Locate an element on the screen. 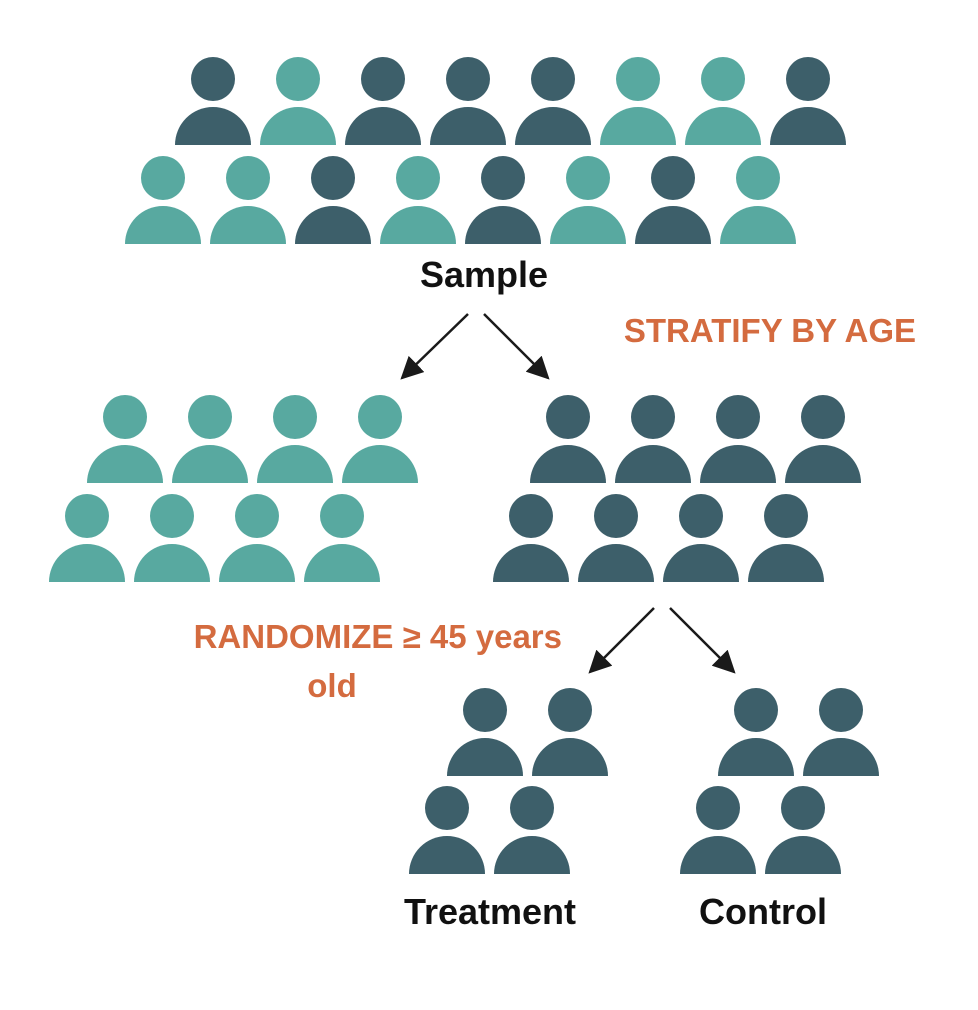 This screenshot has width=978, height=1010. control-label: Control is located at coordinates (763, 911).